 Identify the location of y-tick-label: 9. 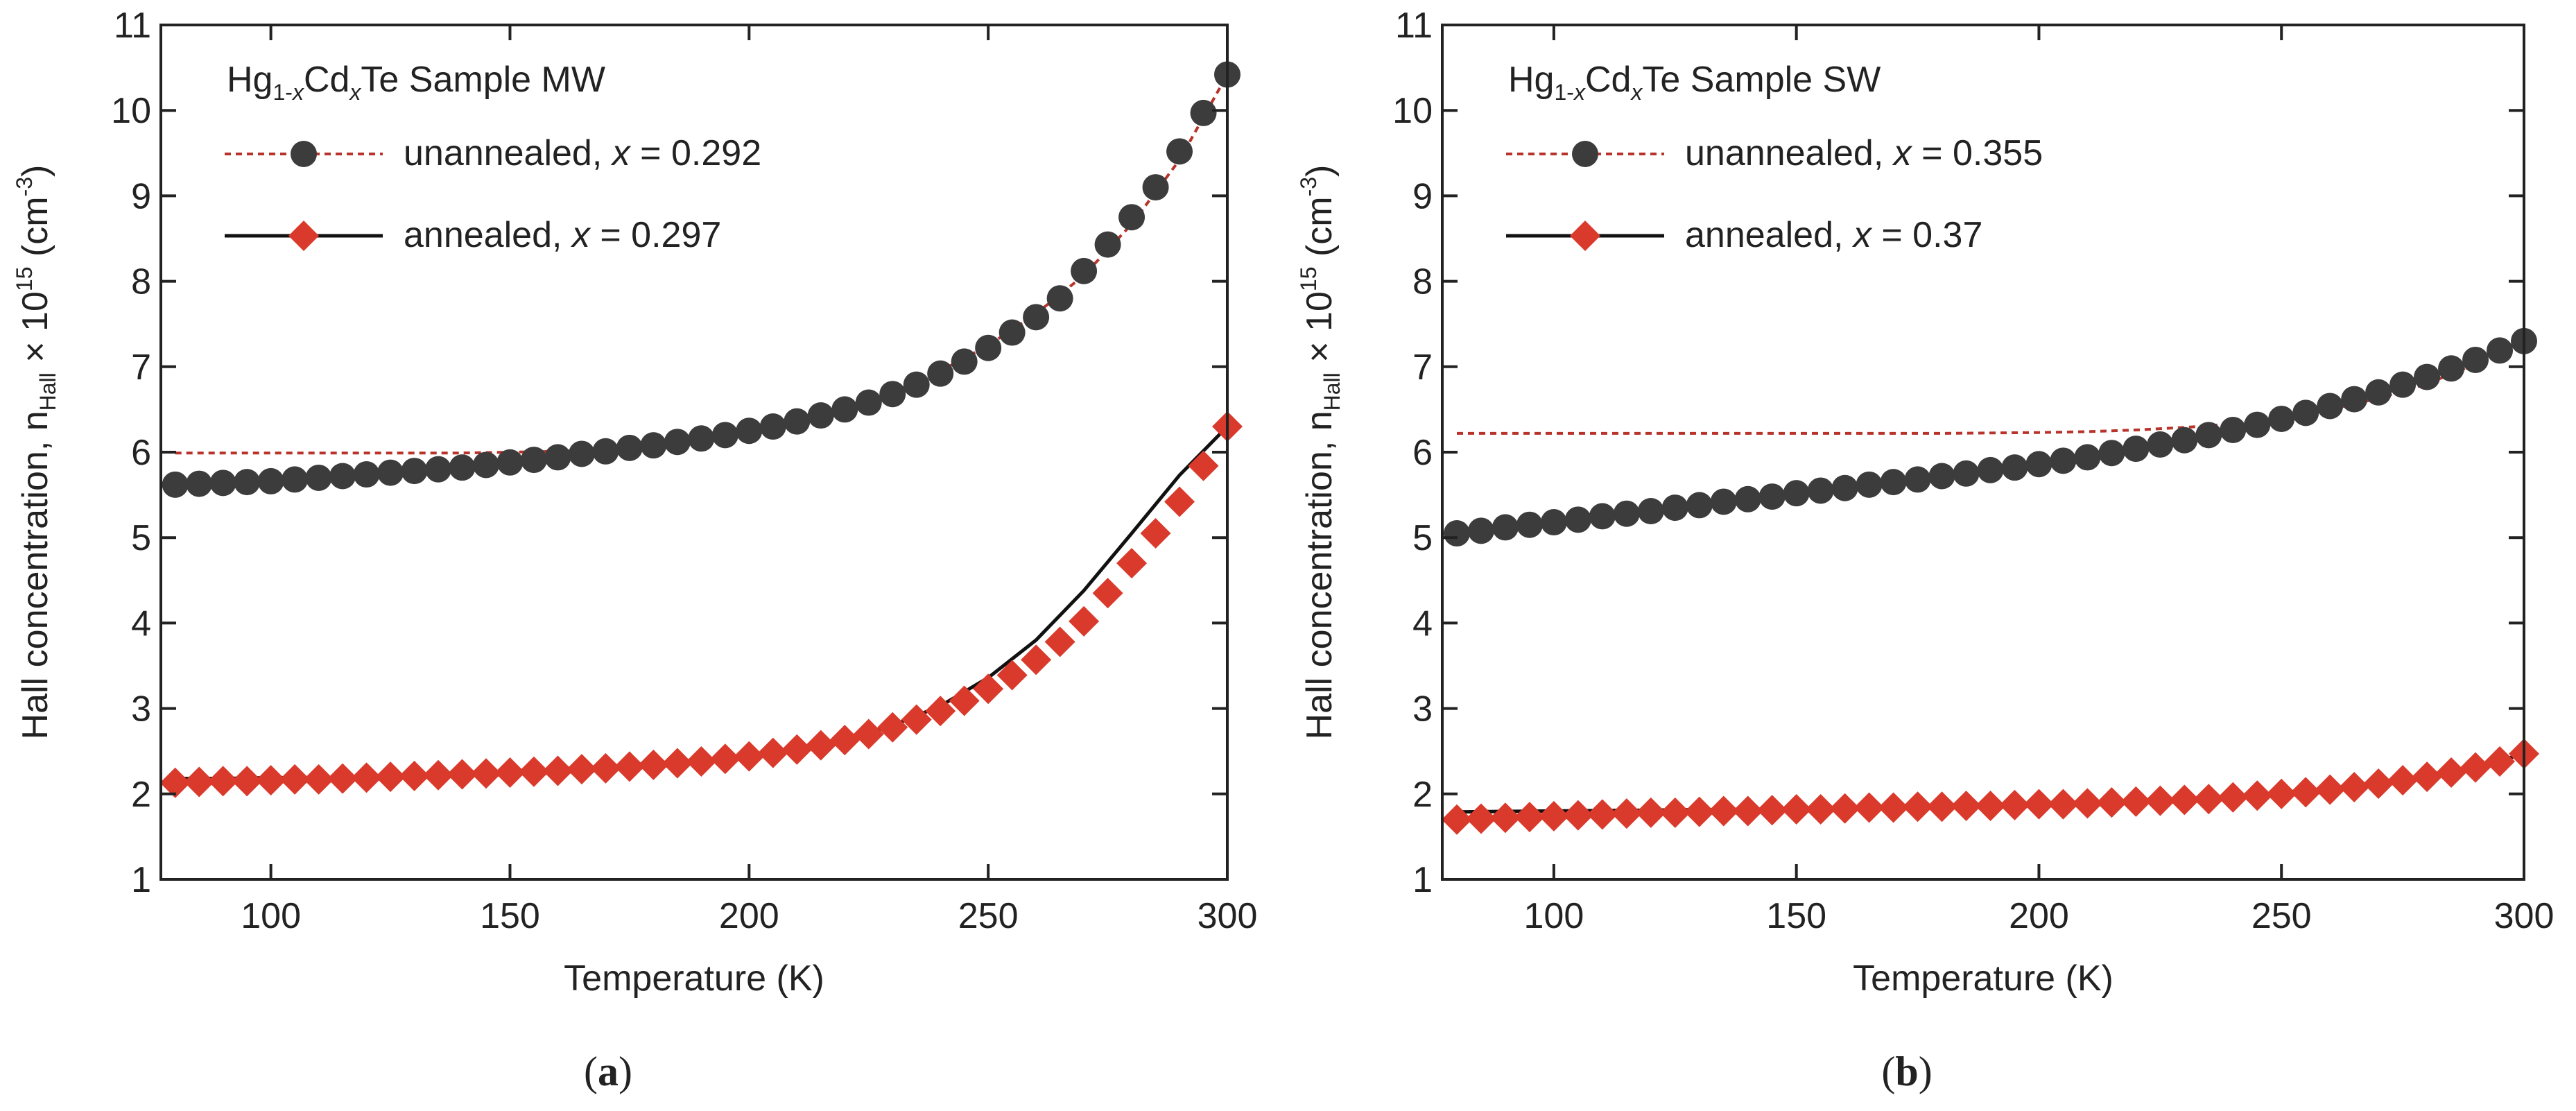
(1422, 196).